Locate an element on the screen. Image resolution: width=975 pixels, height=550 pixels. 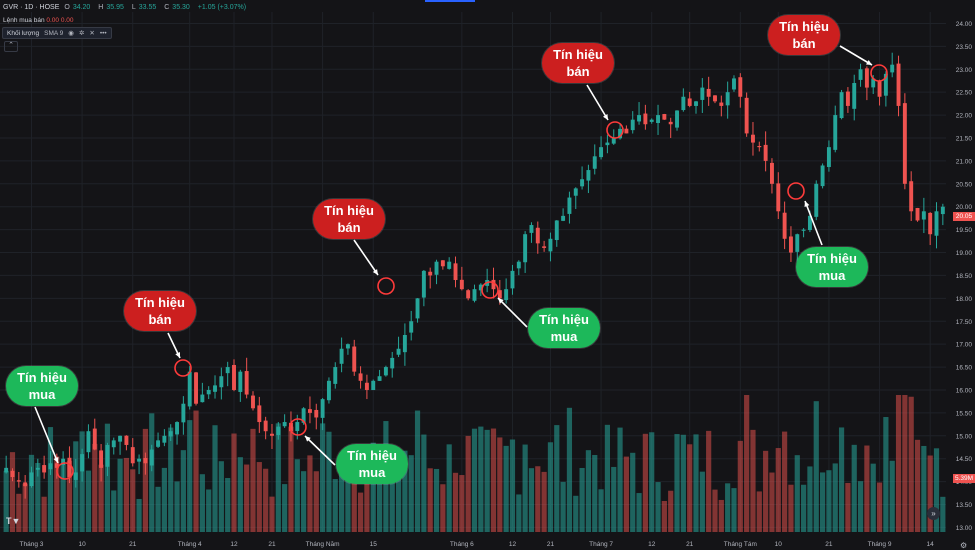
active-tab-indicator is located at coordinates (450, 1).